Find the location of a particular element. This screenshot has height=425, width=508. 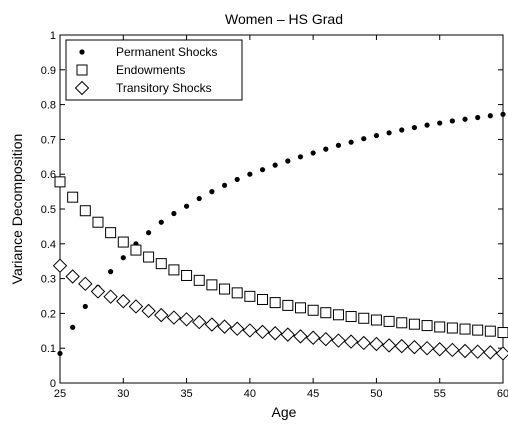

legend-label: Endowments is located at coordinates (150, 70).